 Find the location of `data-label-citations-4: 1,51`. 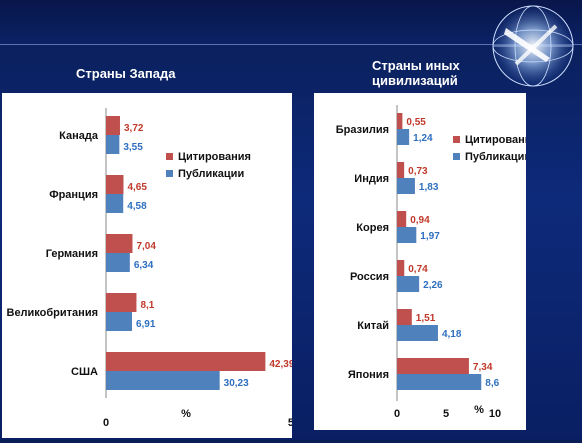

data-label-citations-4: 1,51 is located at coordinates (426, 318).